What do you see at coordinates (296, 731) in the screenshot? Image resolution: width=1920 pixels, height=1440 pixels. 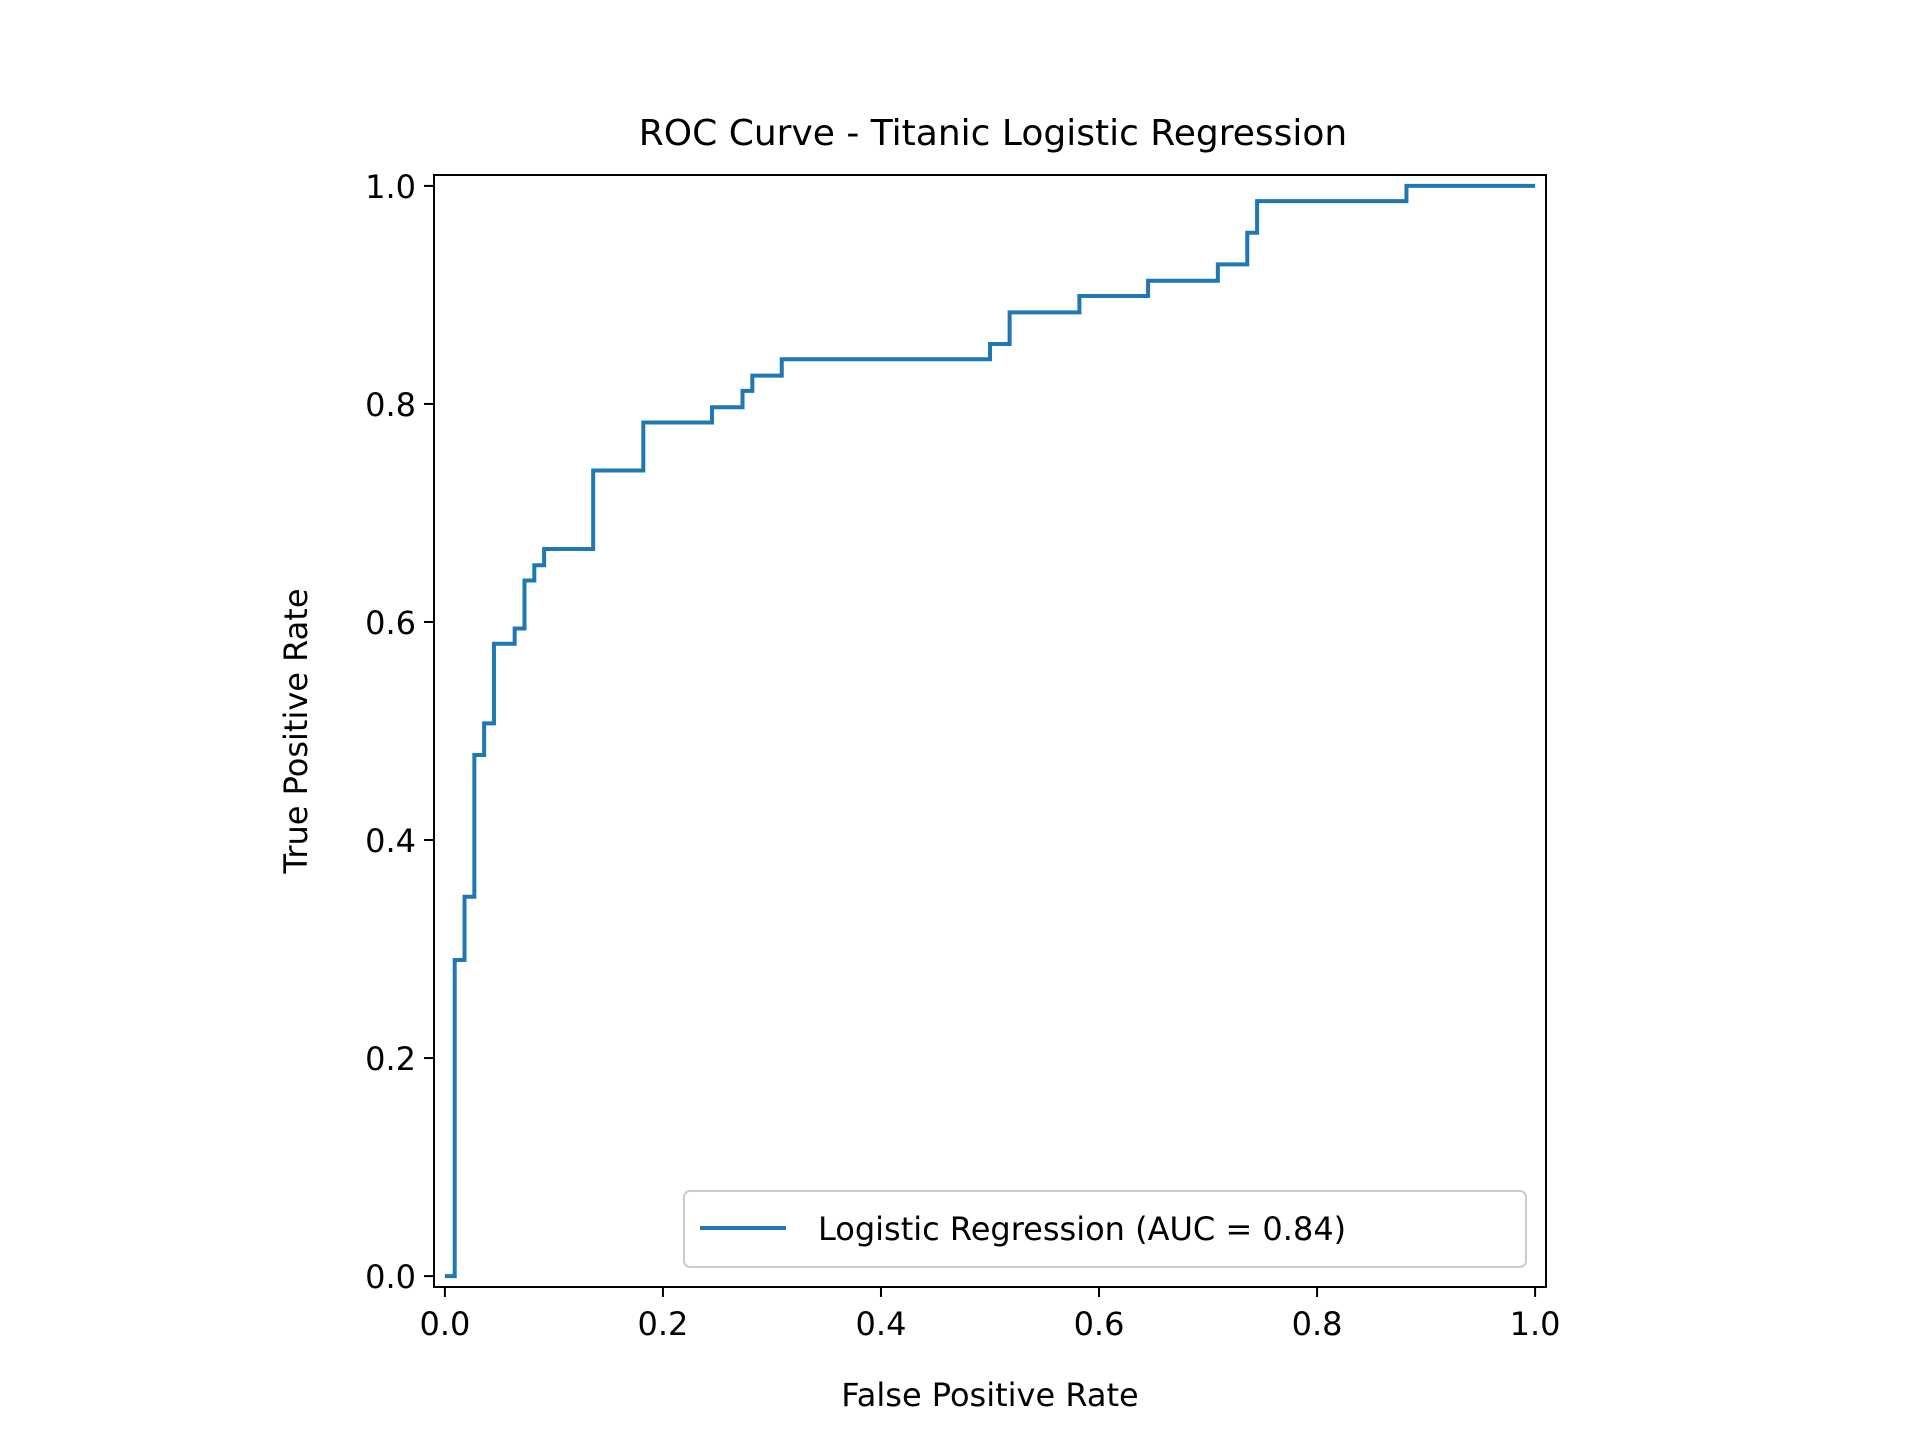 I see `y-axis-label: True Positive Rate` at bounding box center [296, 731].